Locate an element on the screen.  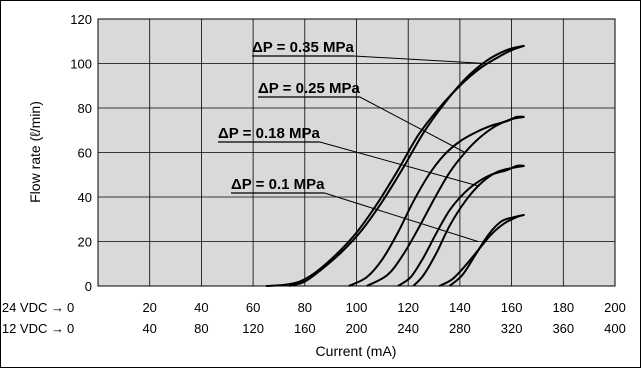
x-tick-label: 140 is located at coordinates (460, 307).